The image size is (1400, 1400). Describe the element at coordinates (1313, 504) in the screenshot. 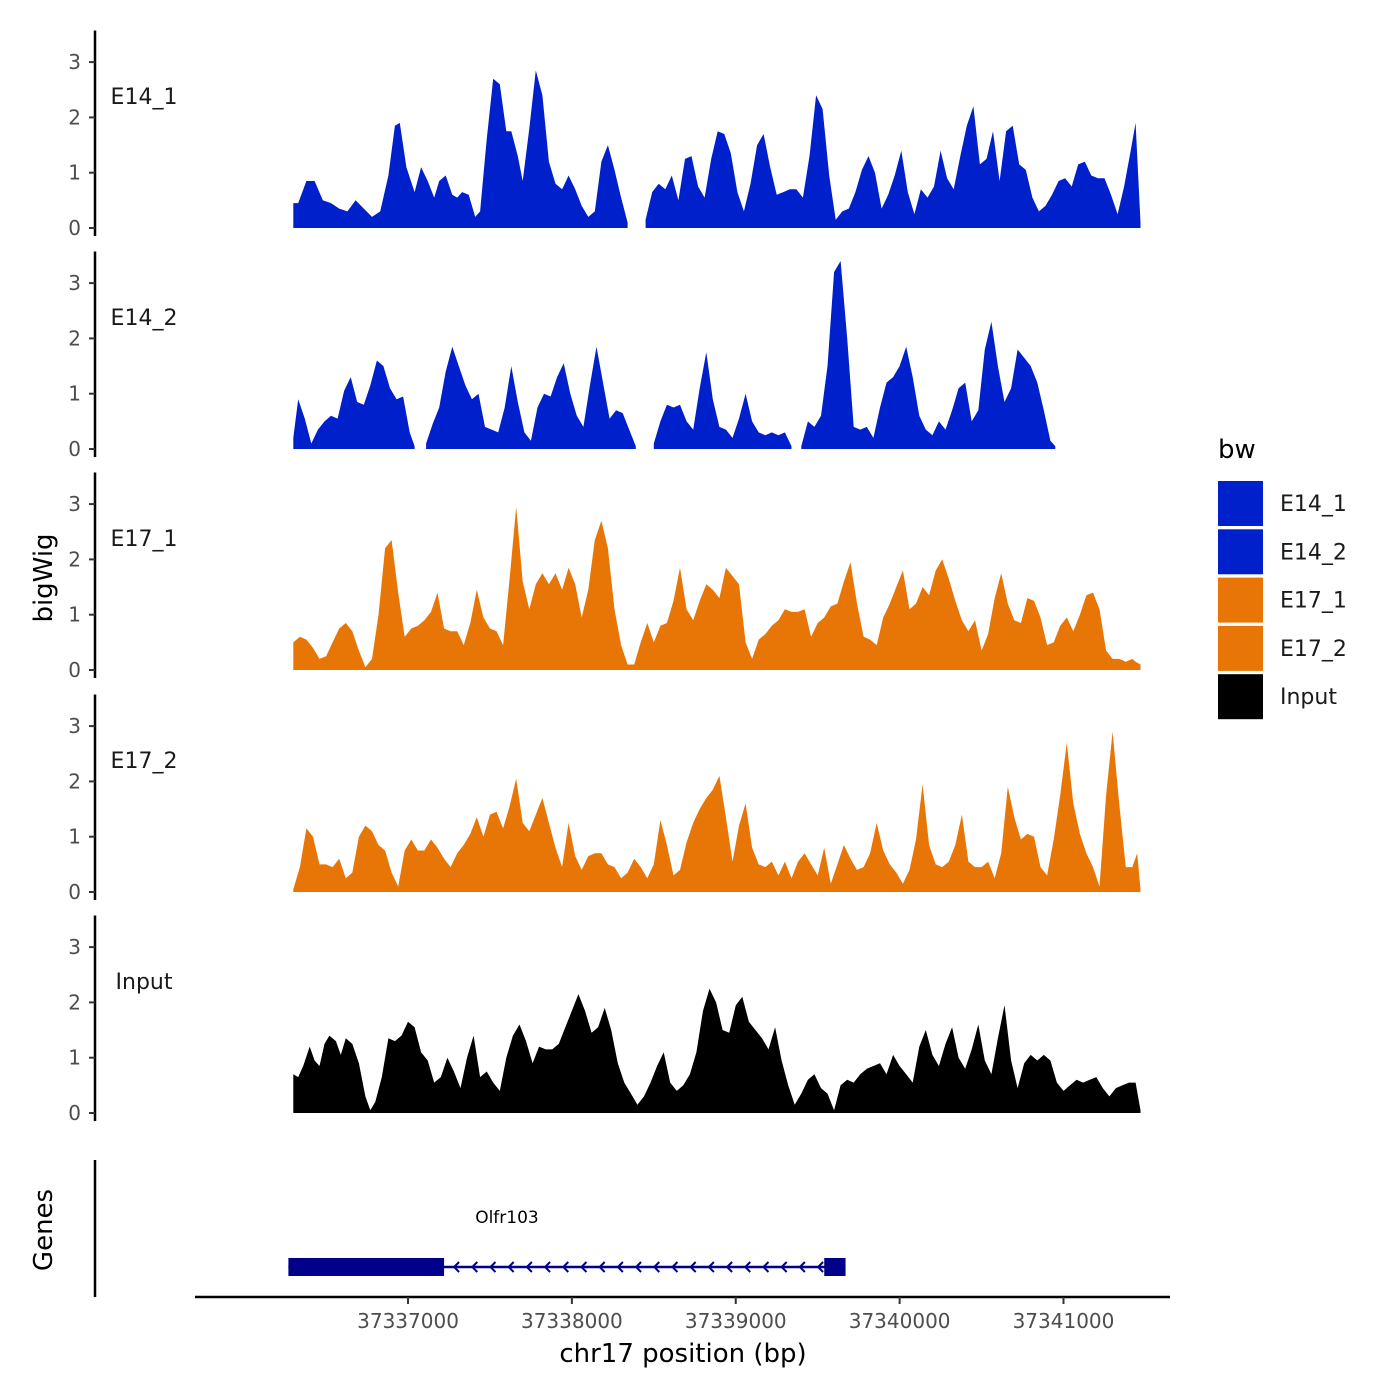

I see `legend-label: E14_1` at that location.